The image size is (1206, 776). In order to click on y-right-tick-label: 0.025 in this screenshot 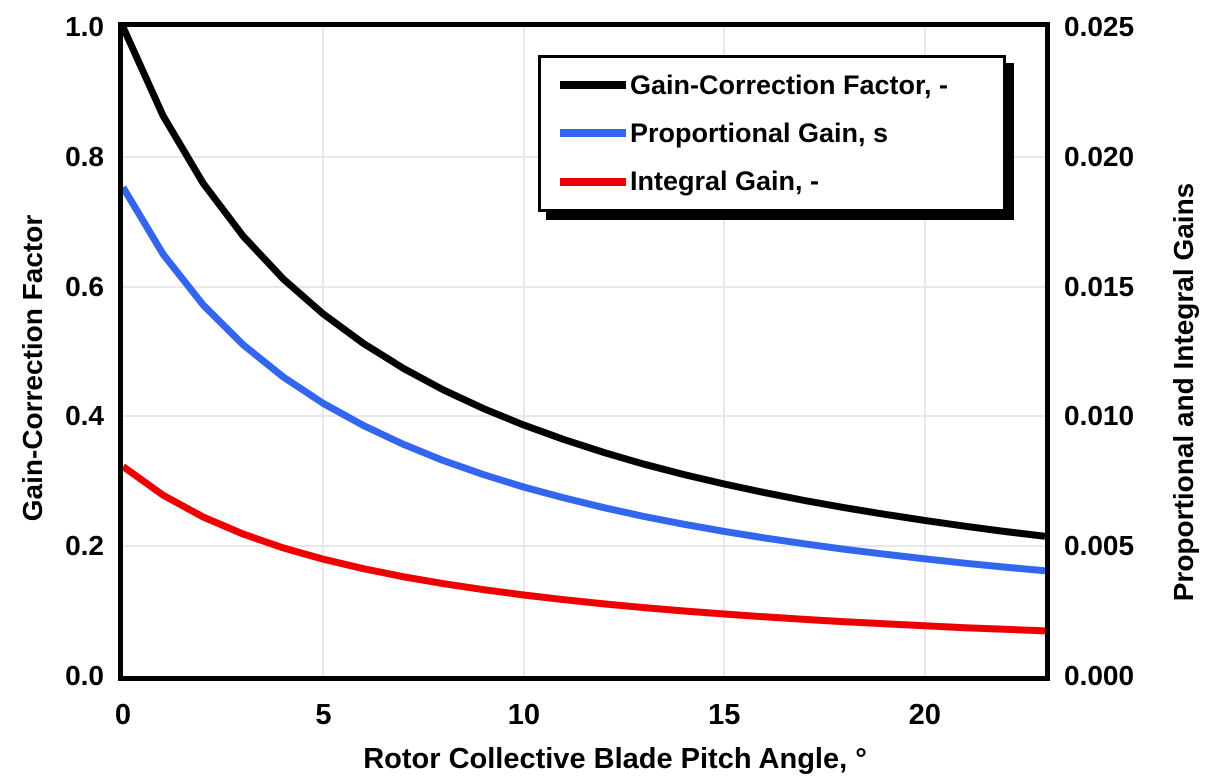, I will do `click(1099, 26)`.